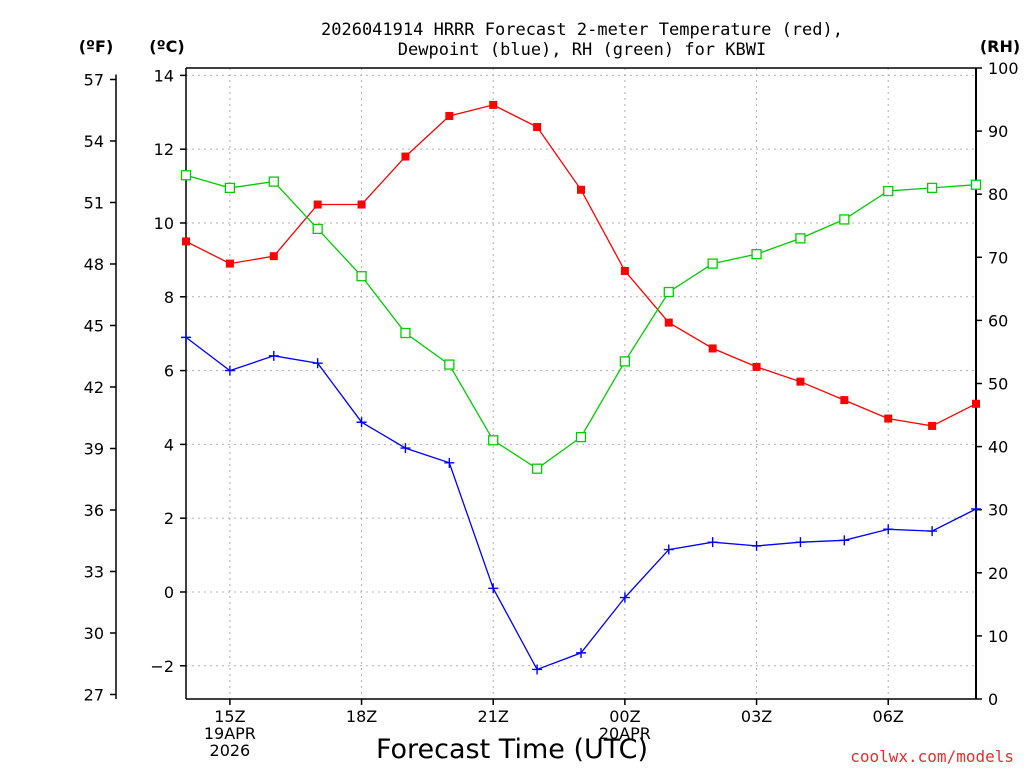  Describe the element at coordinates (169, 444) in the screenshot. I see `celsius-tick-label: 4` at that location.